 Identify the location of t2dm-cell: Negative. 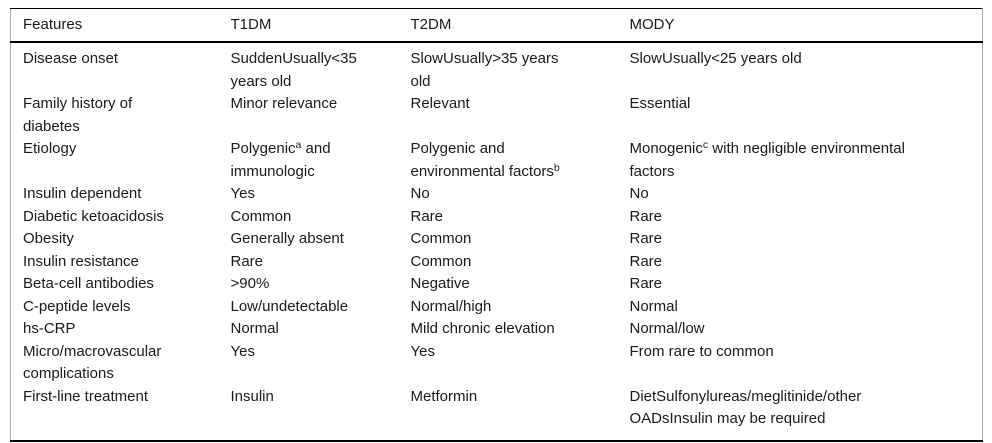
(440, 283).